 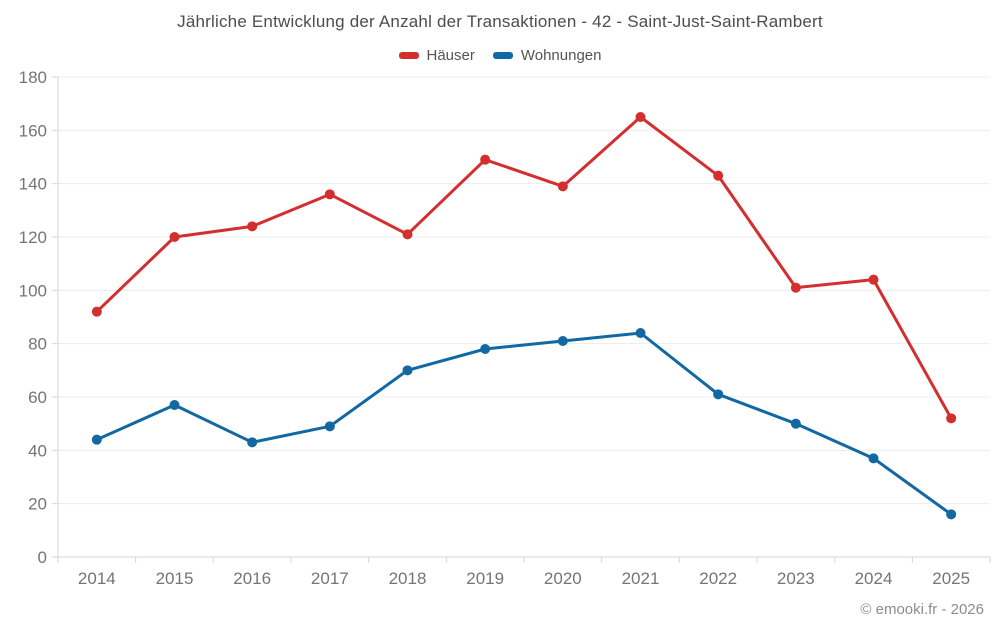 What do you see at coordinates (718, 175) in the screenshot?
I see `data-point-h-user-2022` at bounding box center [718, 175].